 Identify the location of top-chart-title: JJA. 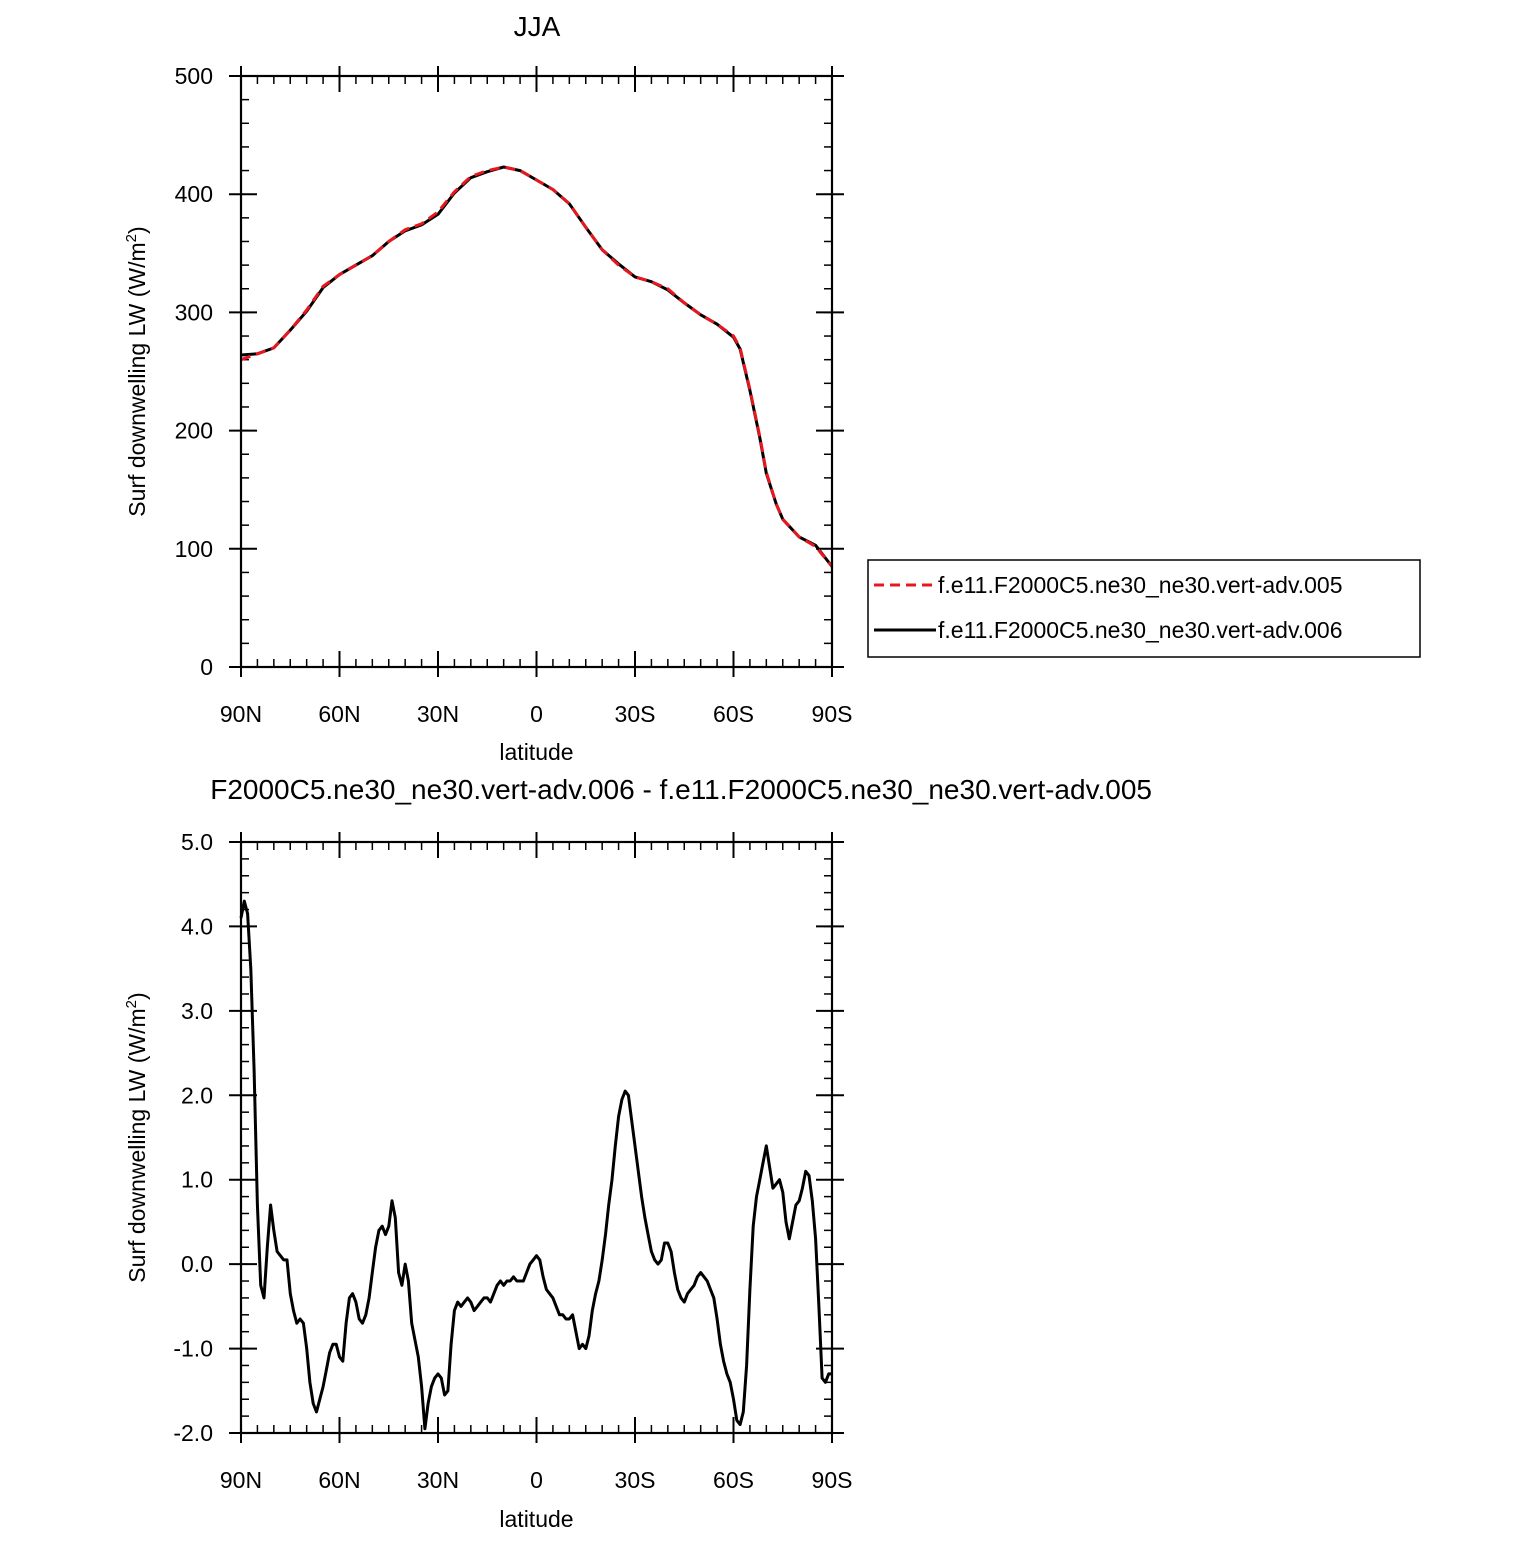
(537, 26).